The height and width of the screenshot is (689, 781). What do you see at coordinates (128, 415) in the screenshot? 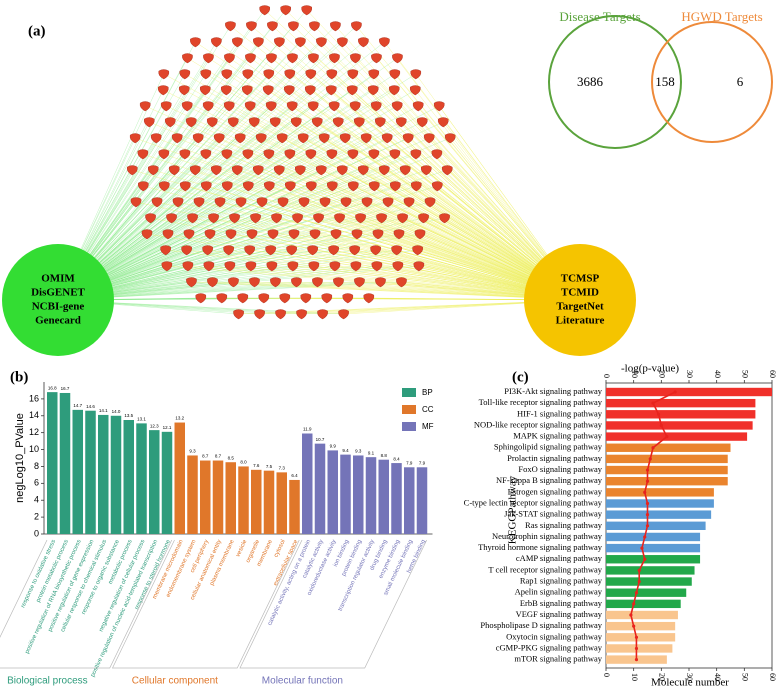
I see `value-label: 13.5` at bounding box center [128, 415].